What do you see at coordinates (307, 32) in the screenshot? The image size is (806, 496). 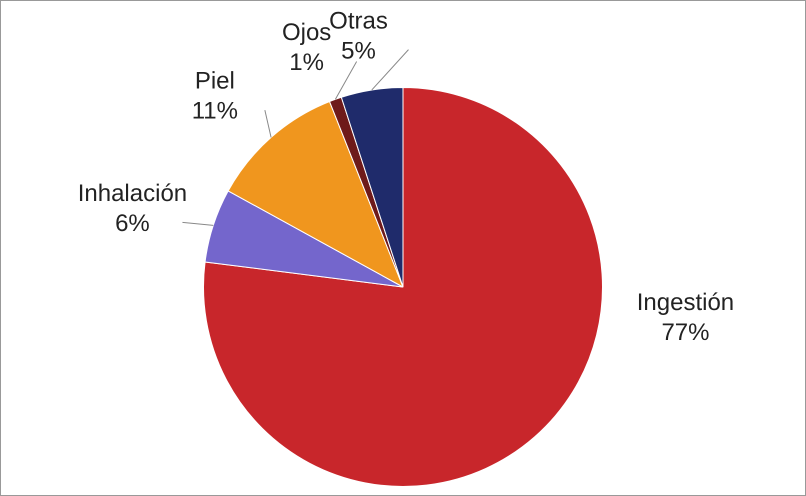 I see `slice-label: Ojos` at bounding box center [307, 32].